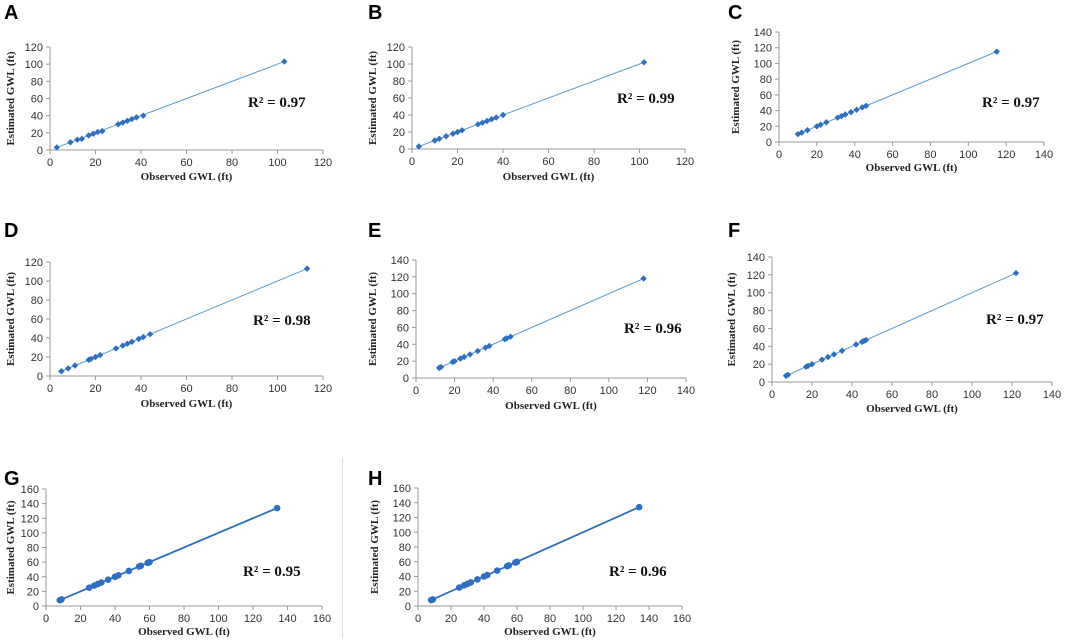  Describe the element at coordinates (734, 231) in the screenshot. I see `panel-letter: F` at that location.